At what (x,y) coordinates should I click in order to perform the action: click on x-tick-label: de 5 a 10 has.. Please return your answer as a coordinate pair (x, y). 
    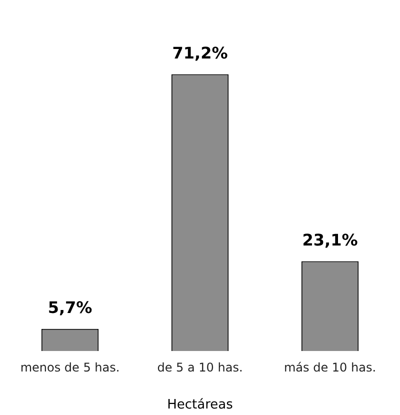
    Looking at the image, I should click on (200, 367).